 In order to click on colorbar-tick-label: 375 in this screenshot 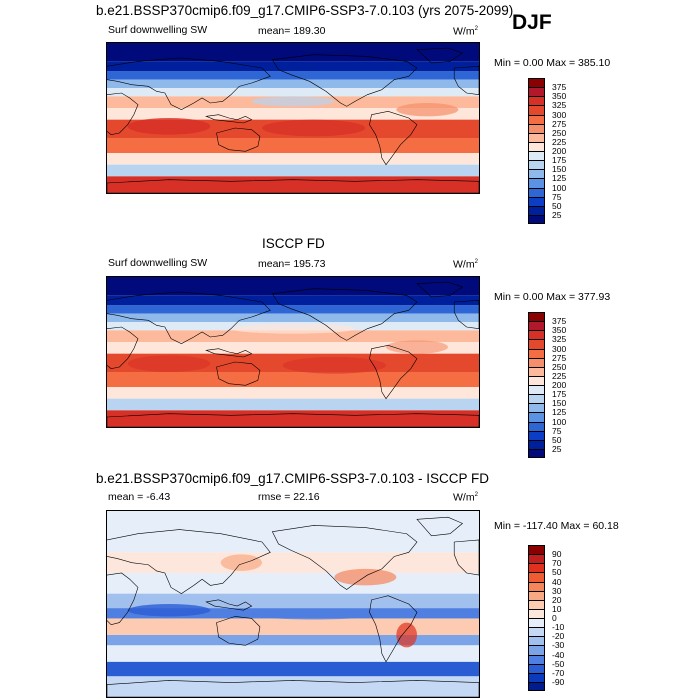, I will do `click(559, 87)`.